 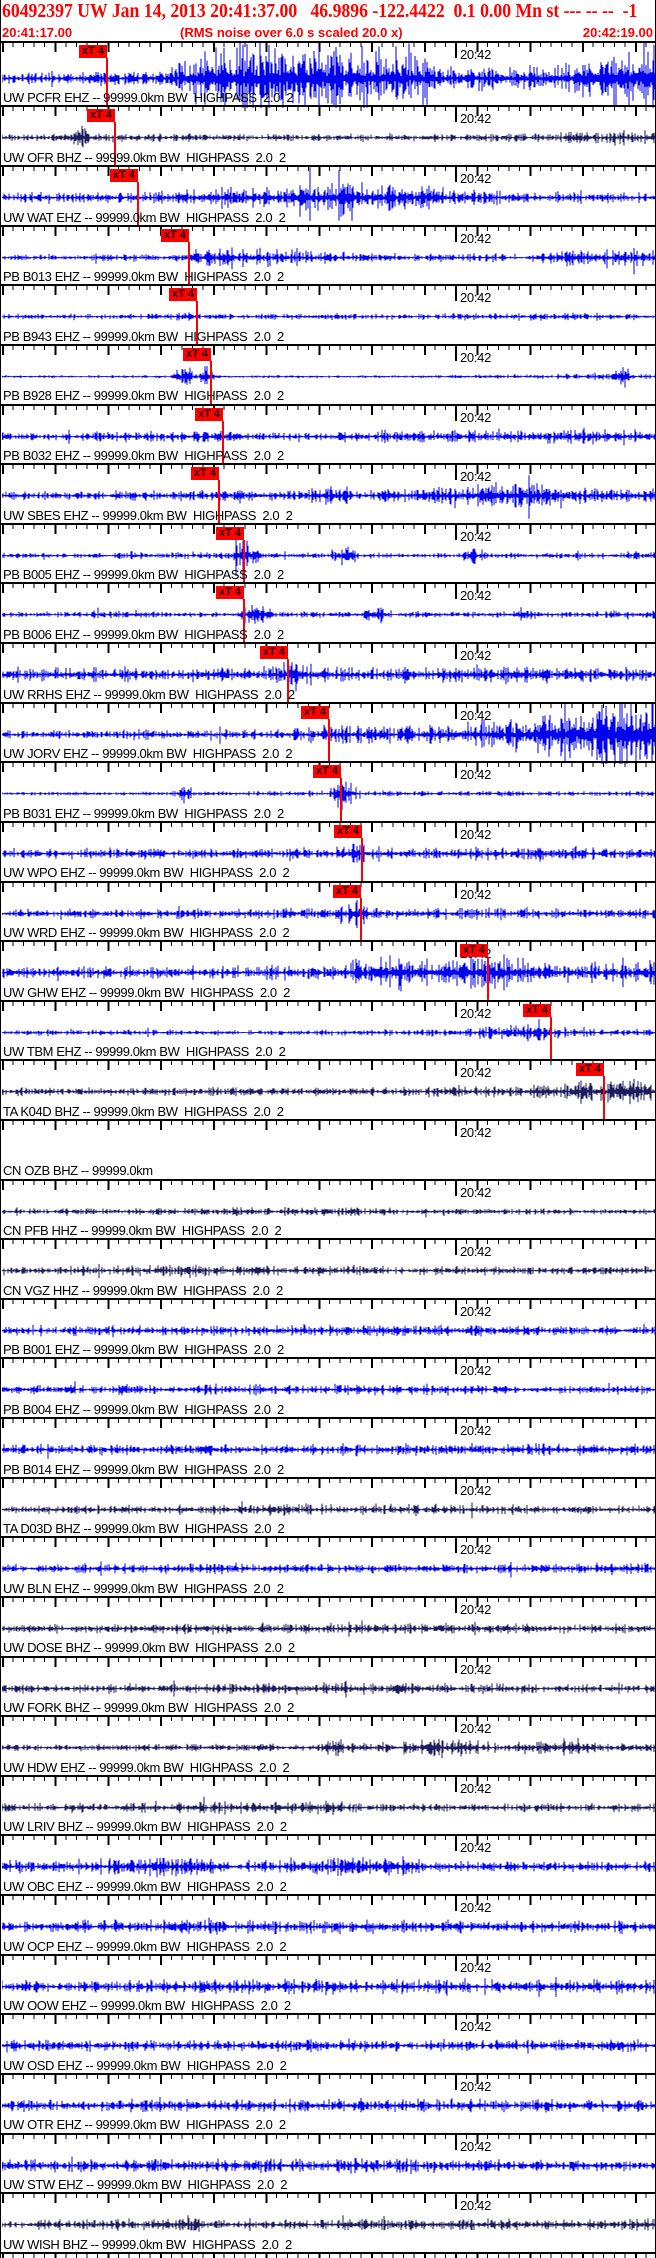 I want to click on window-end-time: 20:42:19.00, so click(x=617, y=32).